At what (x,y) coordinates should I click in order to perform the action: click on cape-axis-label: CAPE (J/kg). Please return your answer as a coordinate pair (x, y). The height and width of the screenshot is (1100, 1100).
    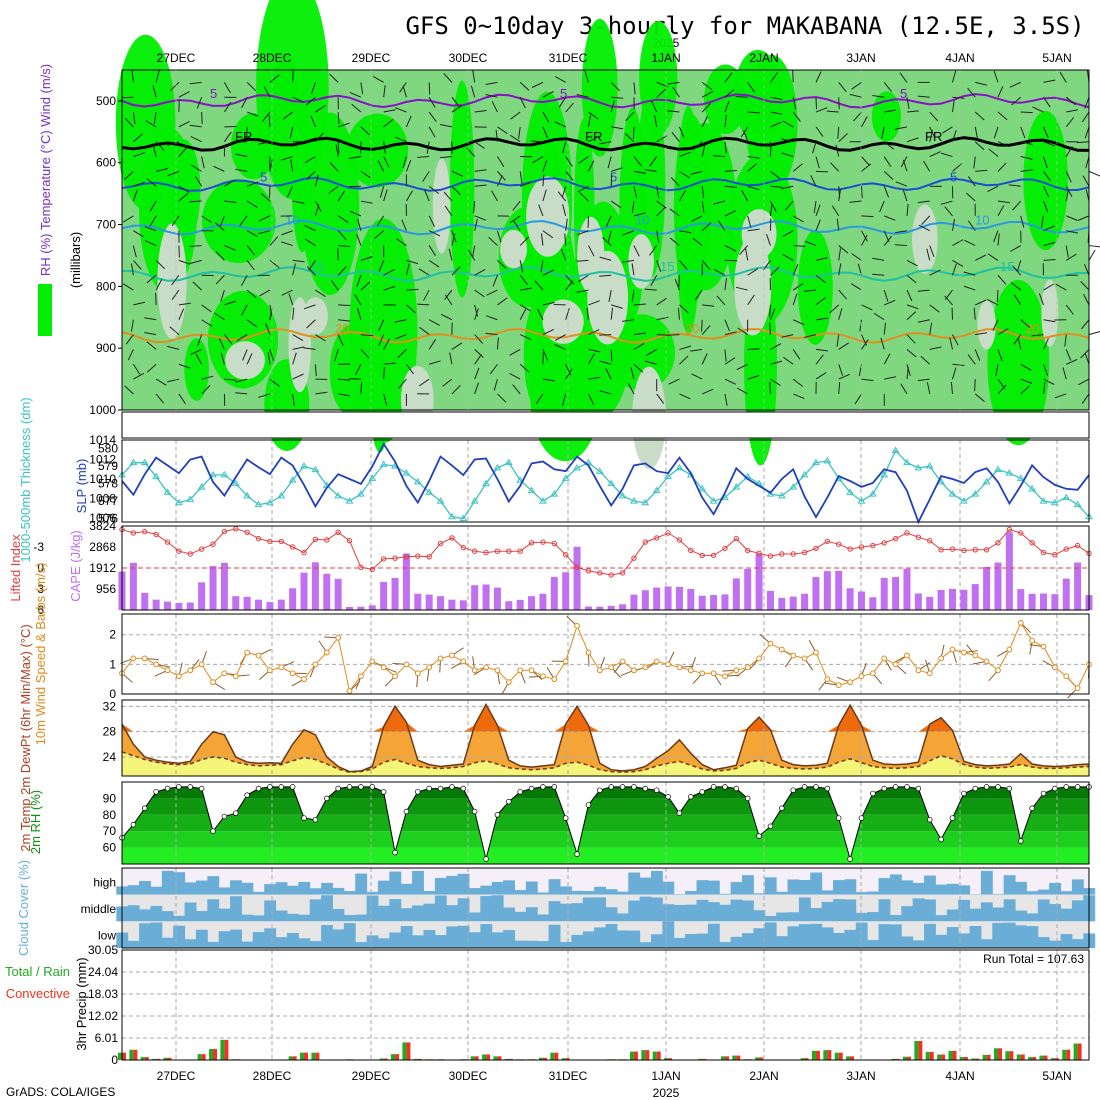
    Looking at the image, I should click on (75, 566).